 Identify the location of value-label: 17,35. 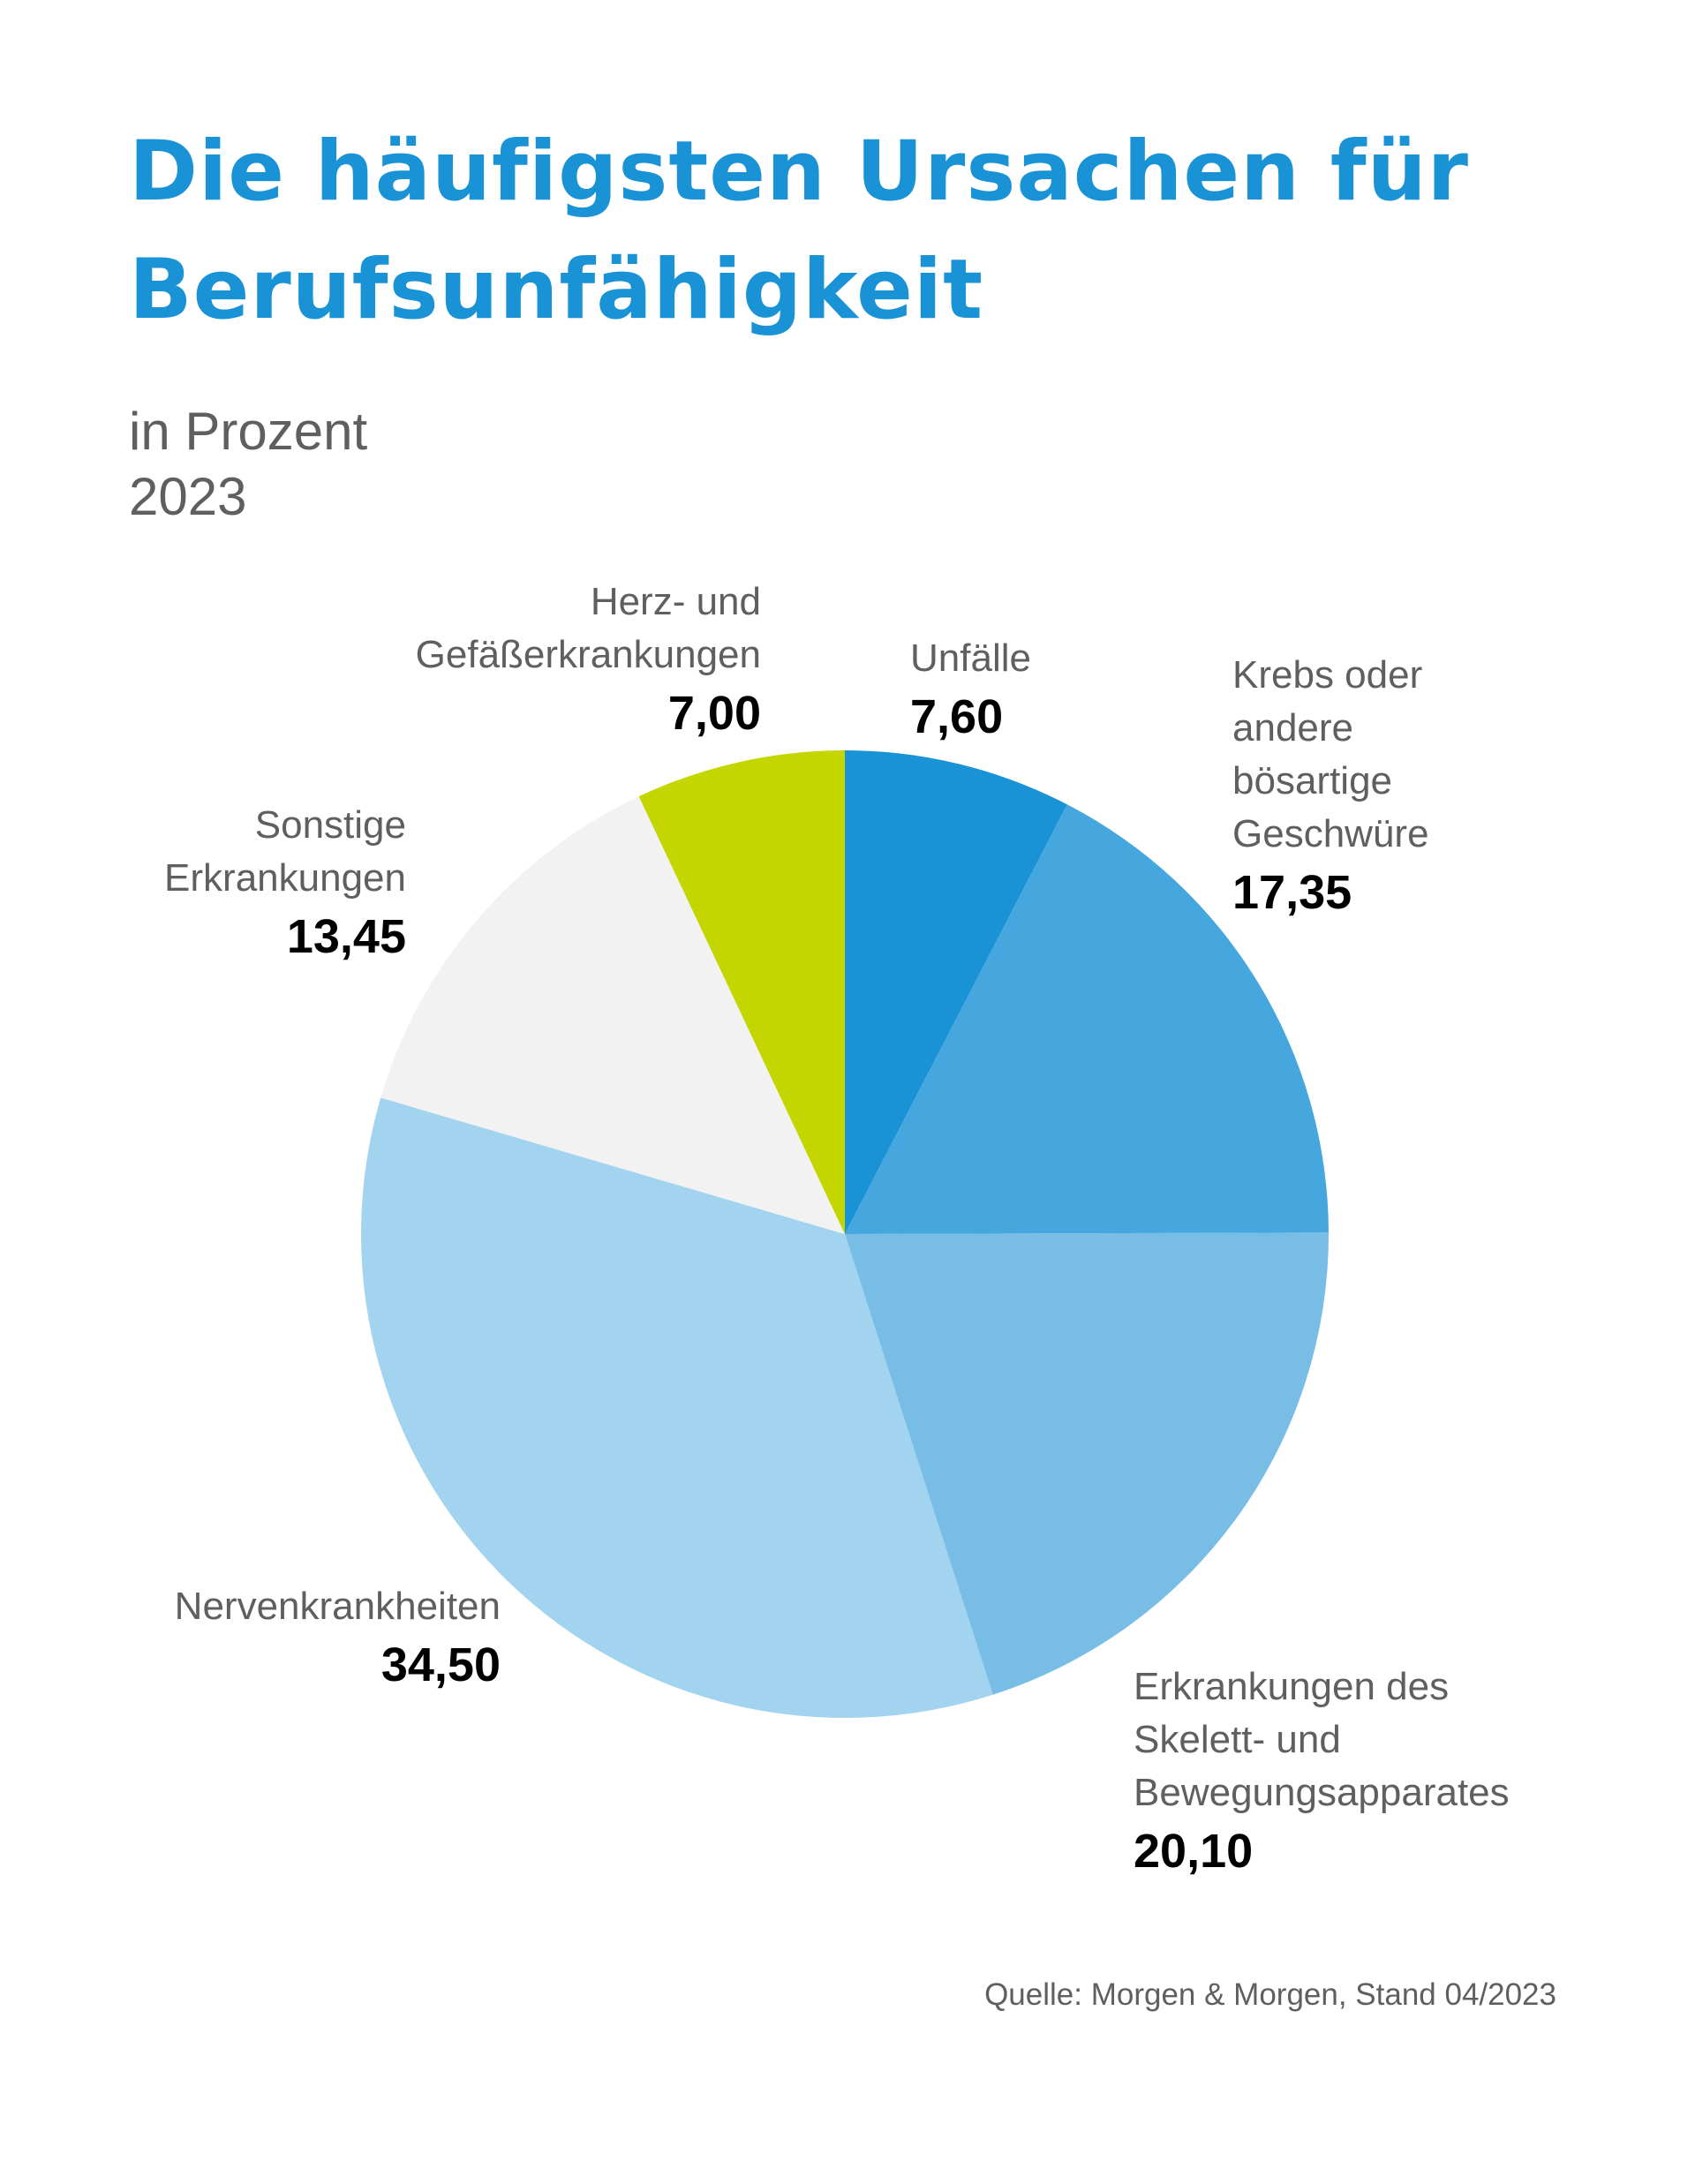
(1292, 892).